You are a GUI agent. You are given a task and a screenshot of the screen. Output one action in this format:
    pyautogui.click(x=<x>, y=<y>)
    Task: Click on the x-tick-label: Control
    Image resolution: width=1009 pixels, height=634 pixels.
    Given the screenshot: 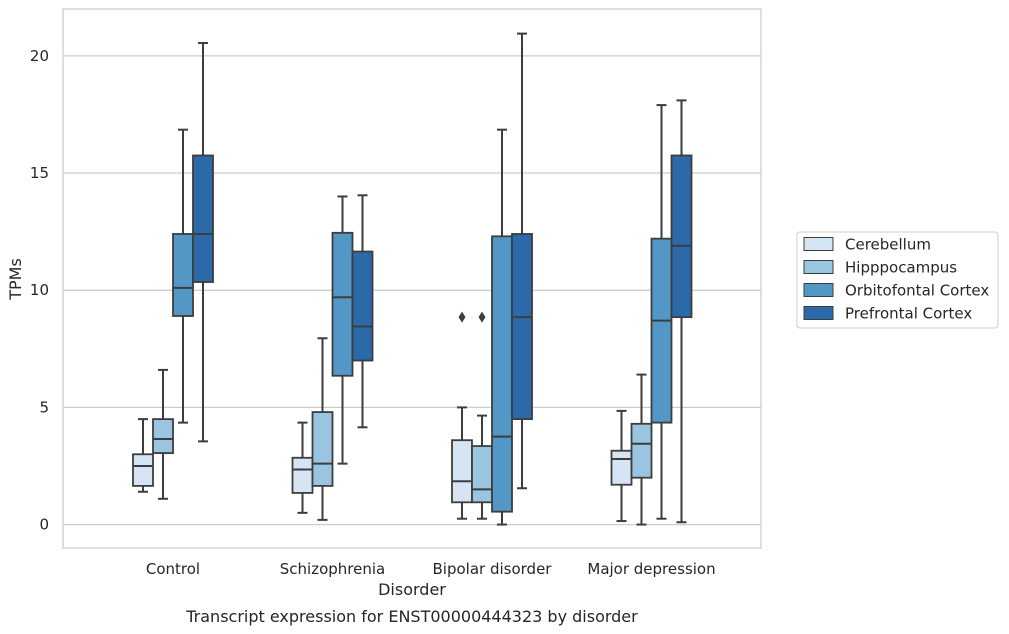 What is the action you would take?
    pyautogui.click(x=173, y=569)
    